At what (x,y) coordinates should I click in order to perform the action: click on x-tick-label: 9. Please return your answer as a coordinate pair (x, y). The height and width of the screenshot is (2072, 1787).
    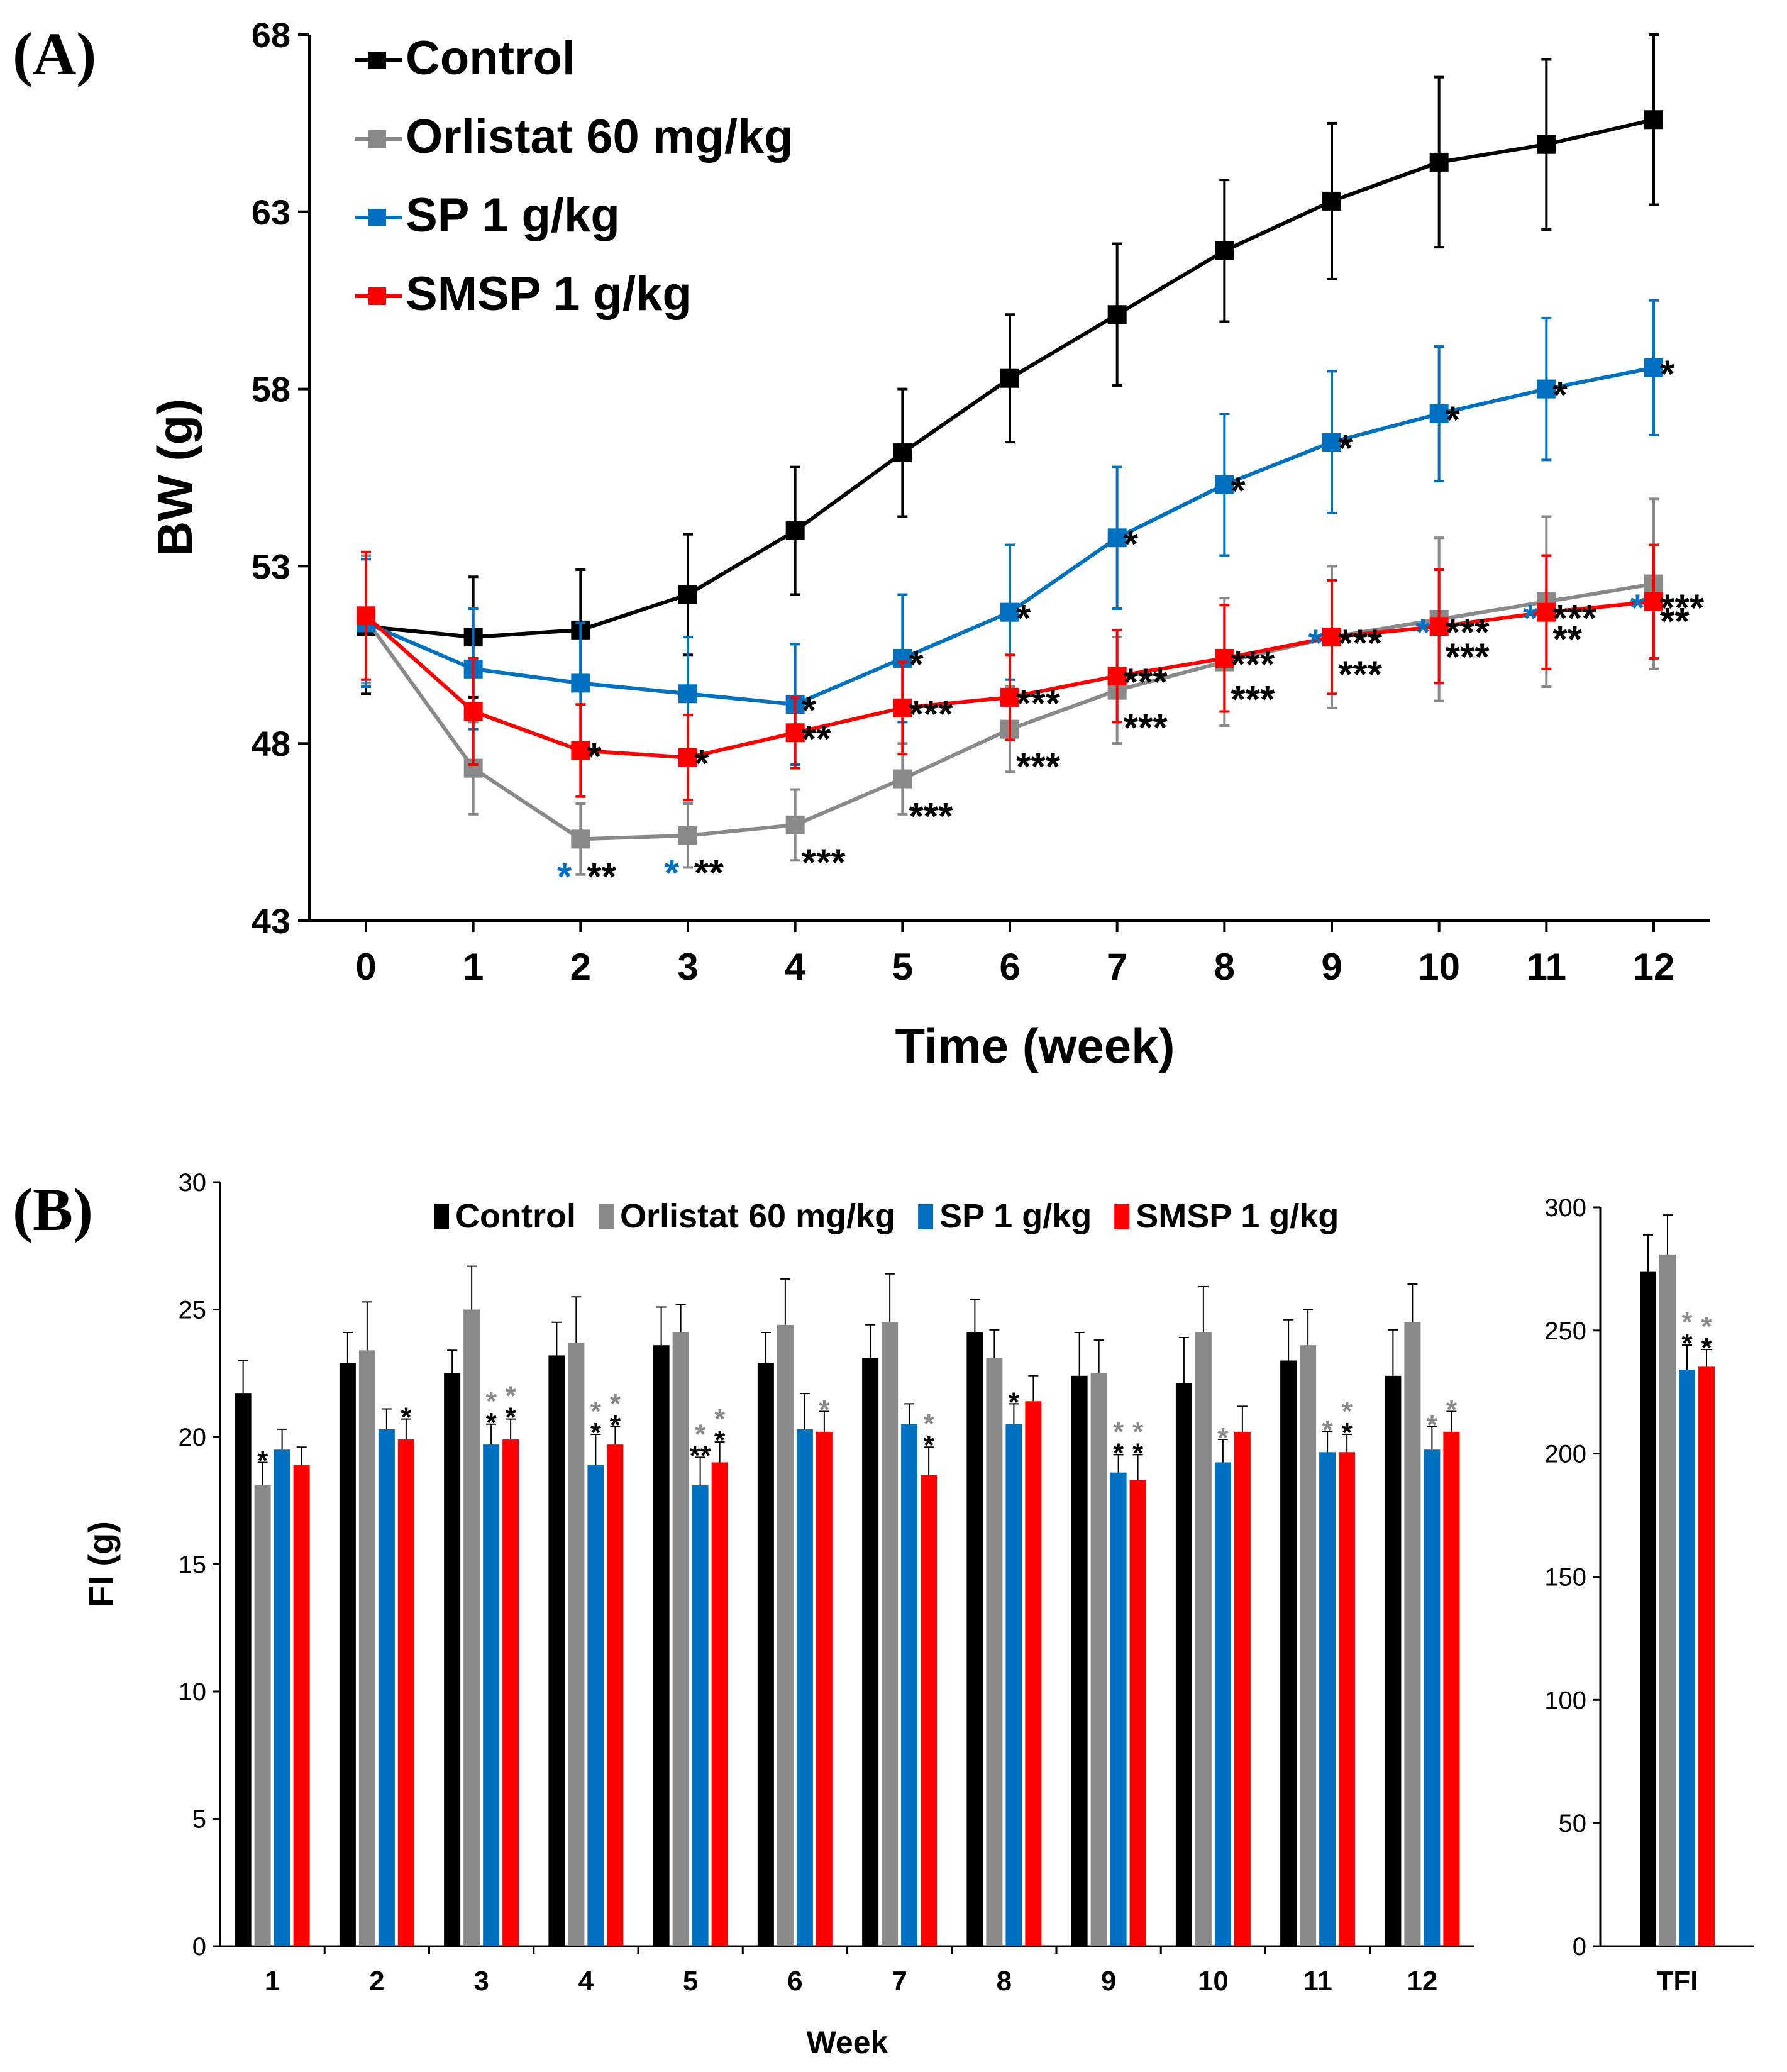
    Looking at the image, I should click on (1331, 967).